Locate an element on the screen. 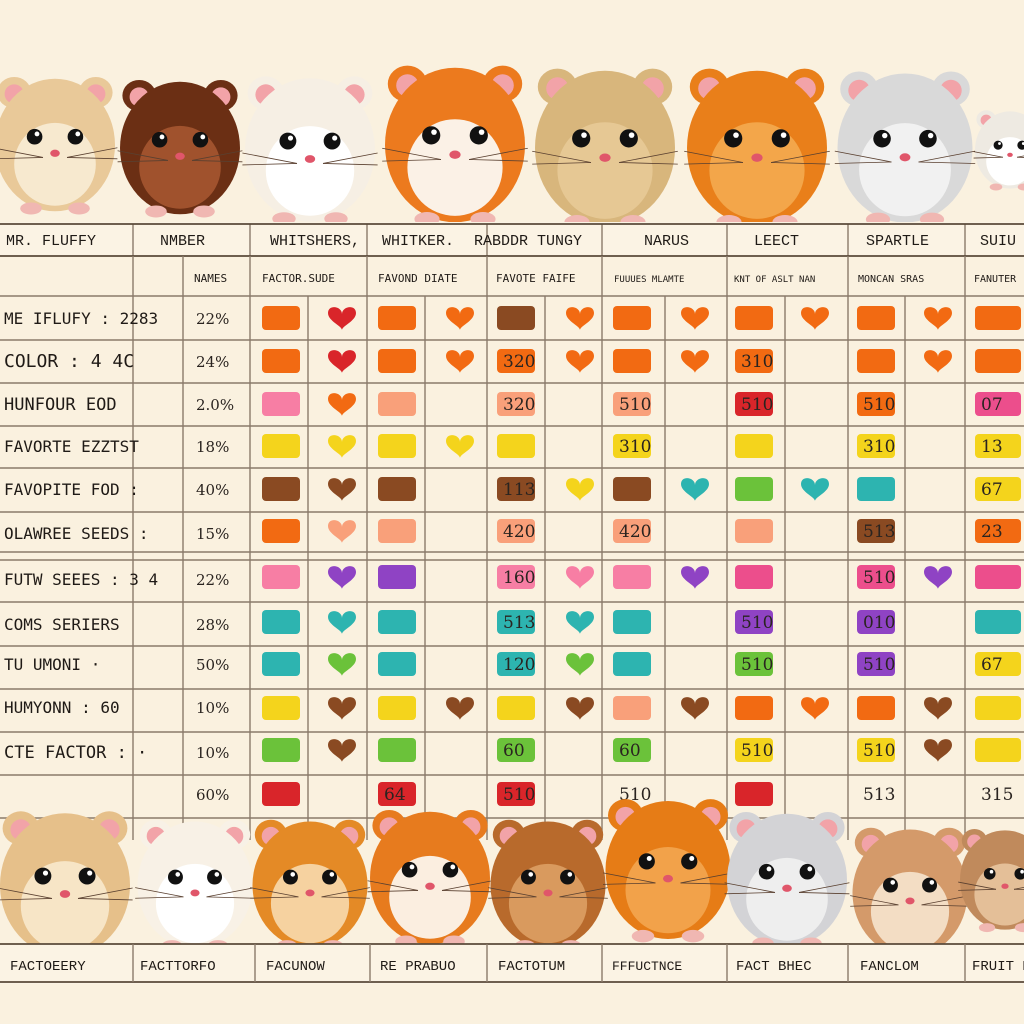 This screenshot has height=1024, width=1024. percent-value: 10% is located at coordinates (212, 753).